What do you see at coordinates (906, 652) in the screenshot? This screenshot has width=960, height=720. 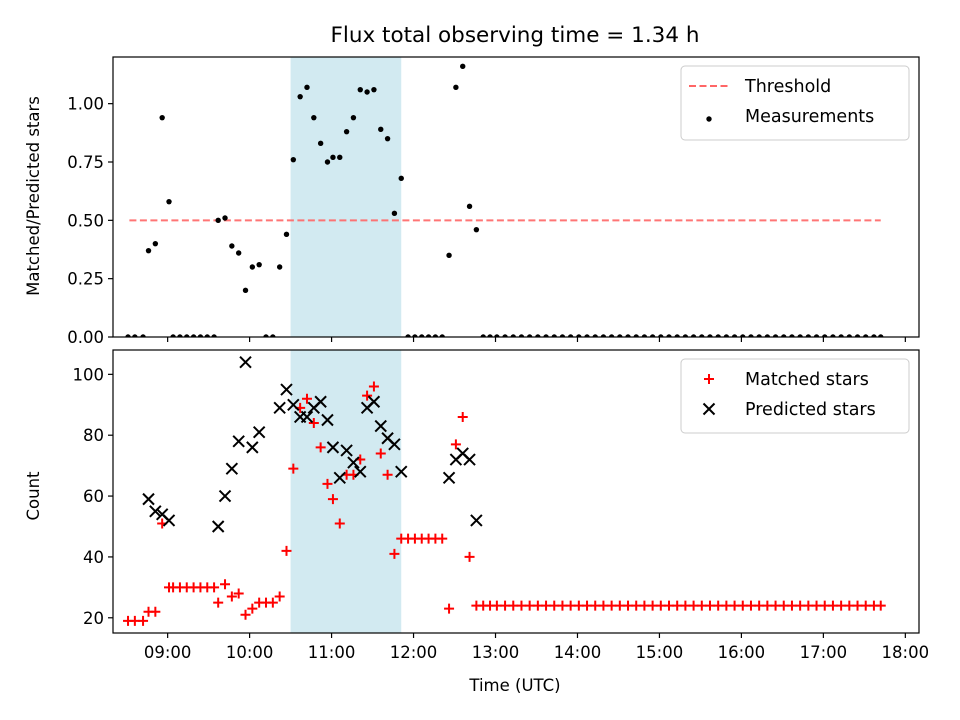 I see `x-tick-label-9: 18:00` at bounding box center [906, 652].